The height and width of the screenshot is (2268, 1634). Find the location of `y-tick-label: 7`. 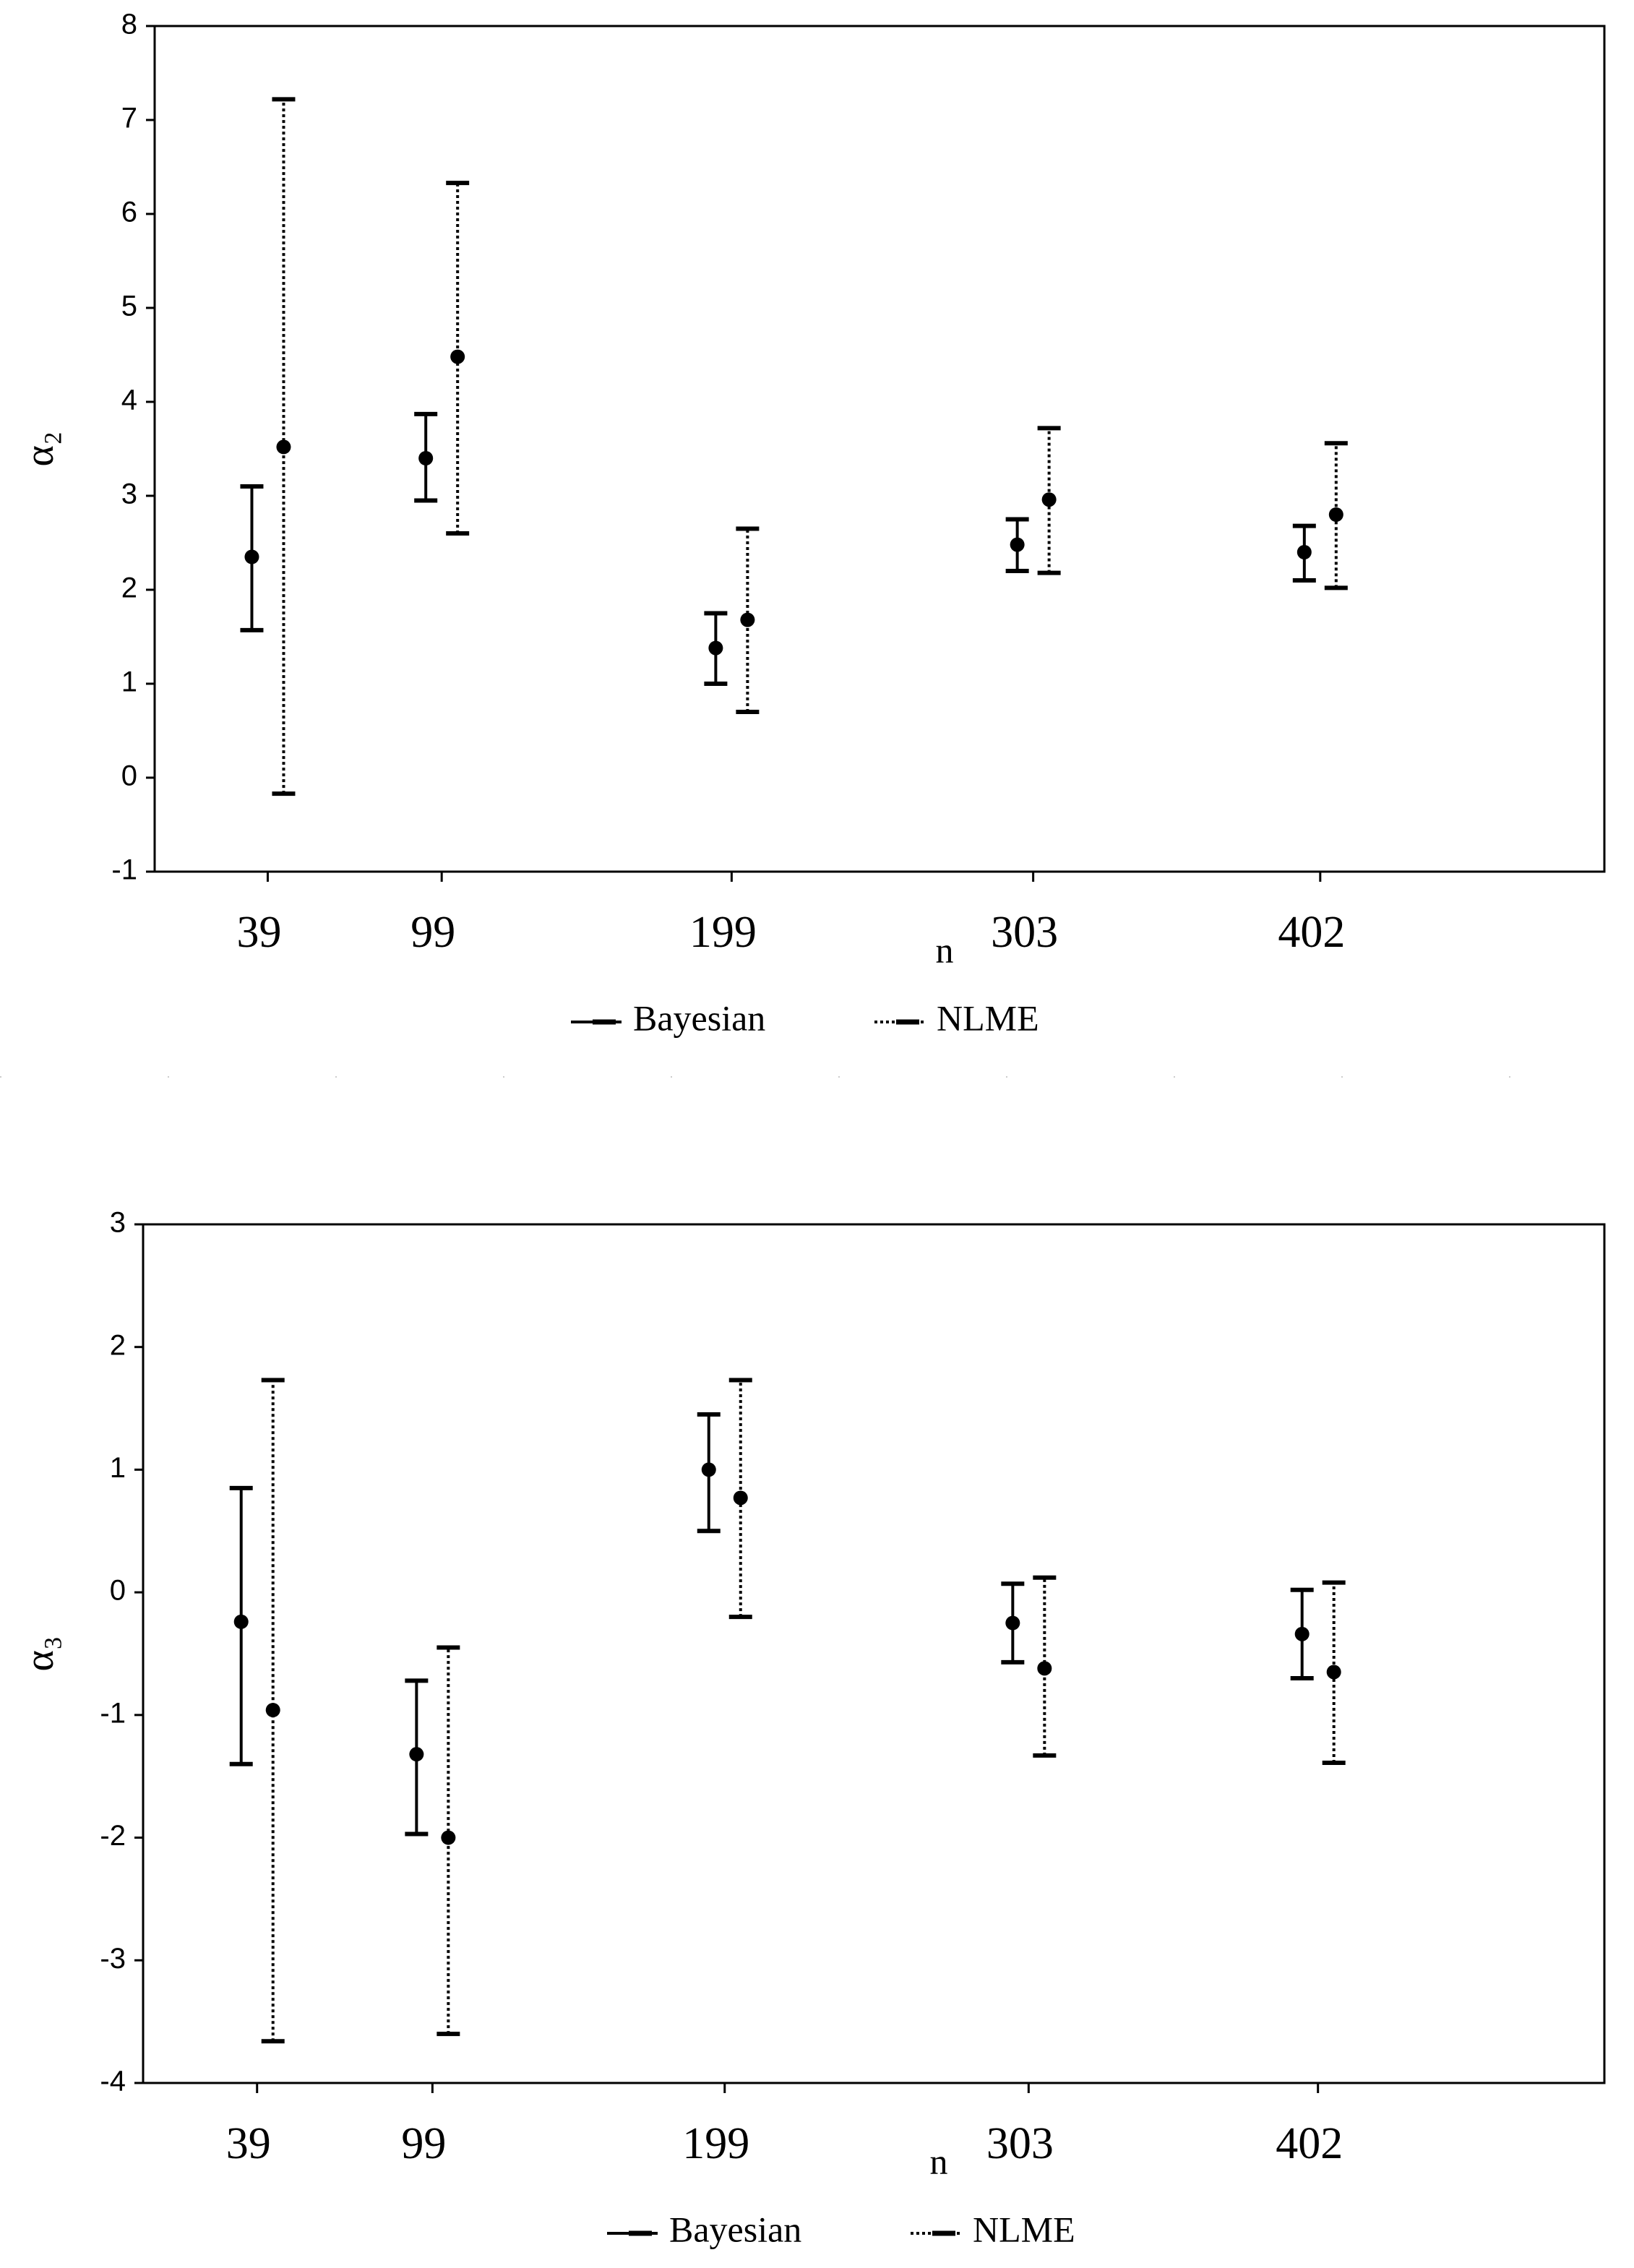

y-tick-label: 7 is located at coordinates (129, 118).